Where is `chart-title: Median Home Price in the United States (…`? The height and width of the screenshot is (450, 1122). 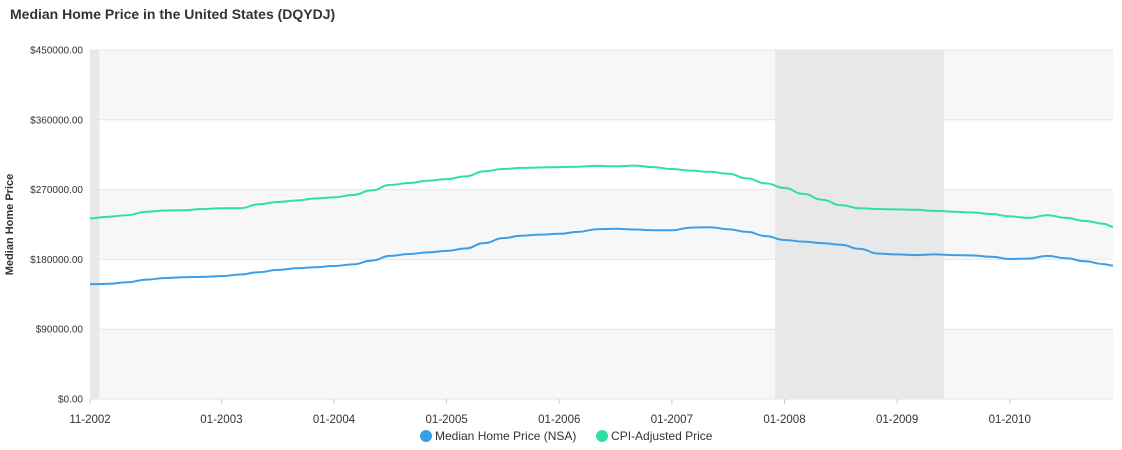
chart-title: Median Home Price in the United States (… is located at coordinates (173, 14).